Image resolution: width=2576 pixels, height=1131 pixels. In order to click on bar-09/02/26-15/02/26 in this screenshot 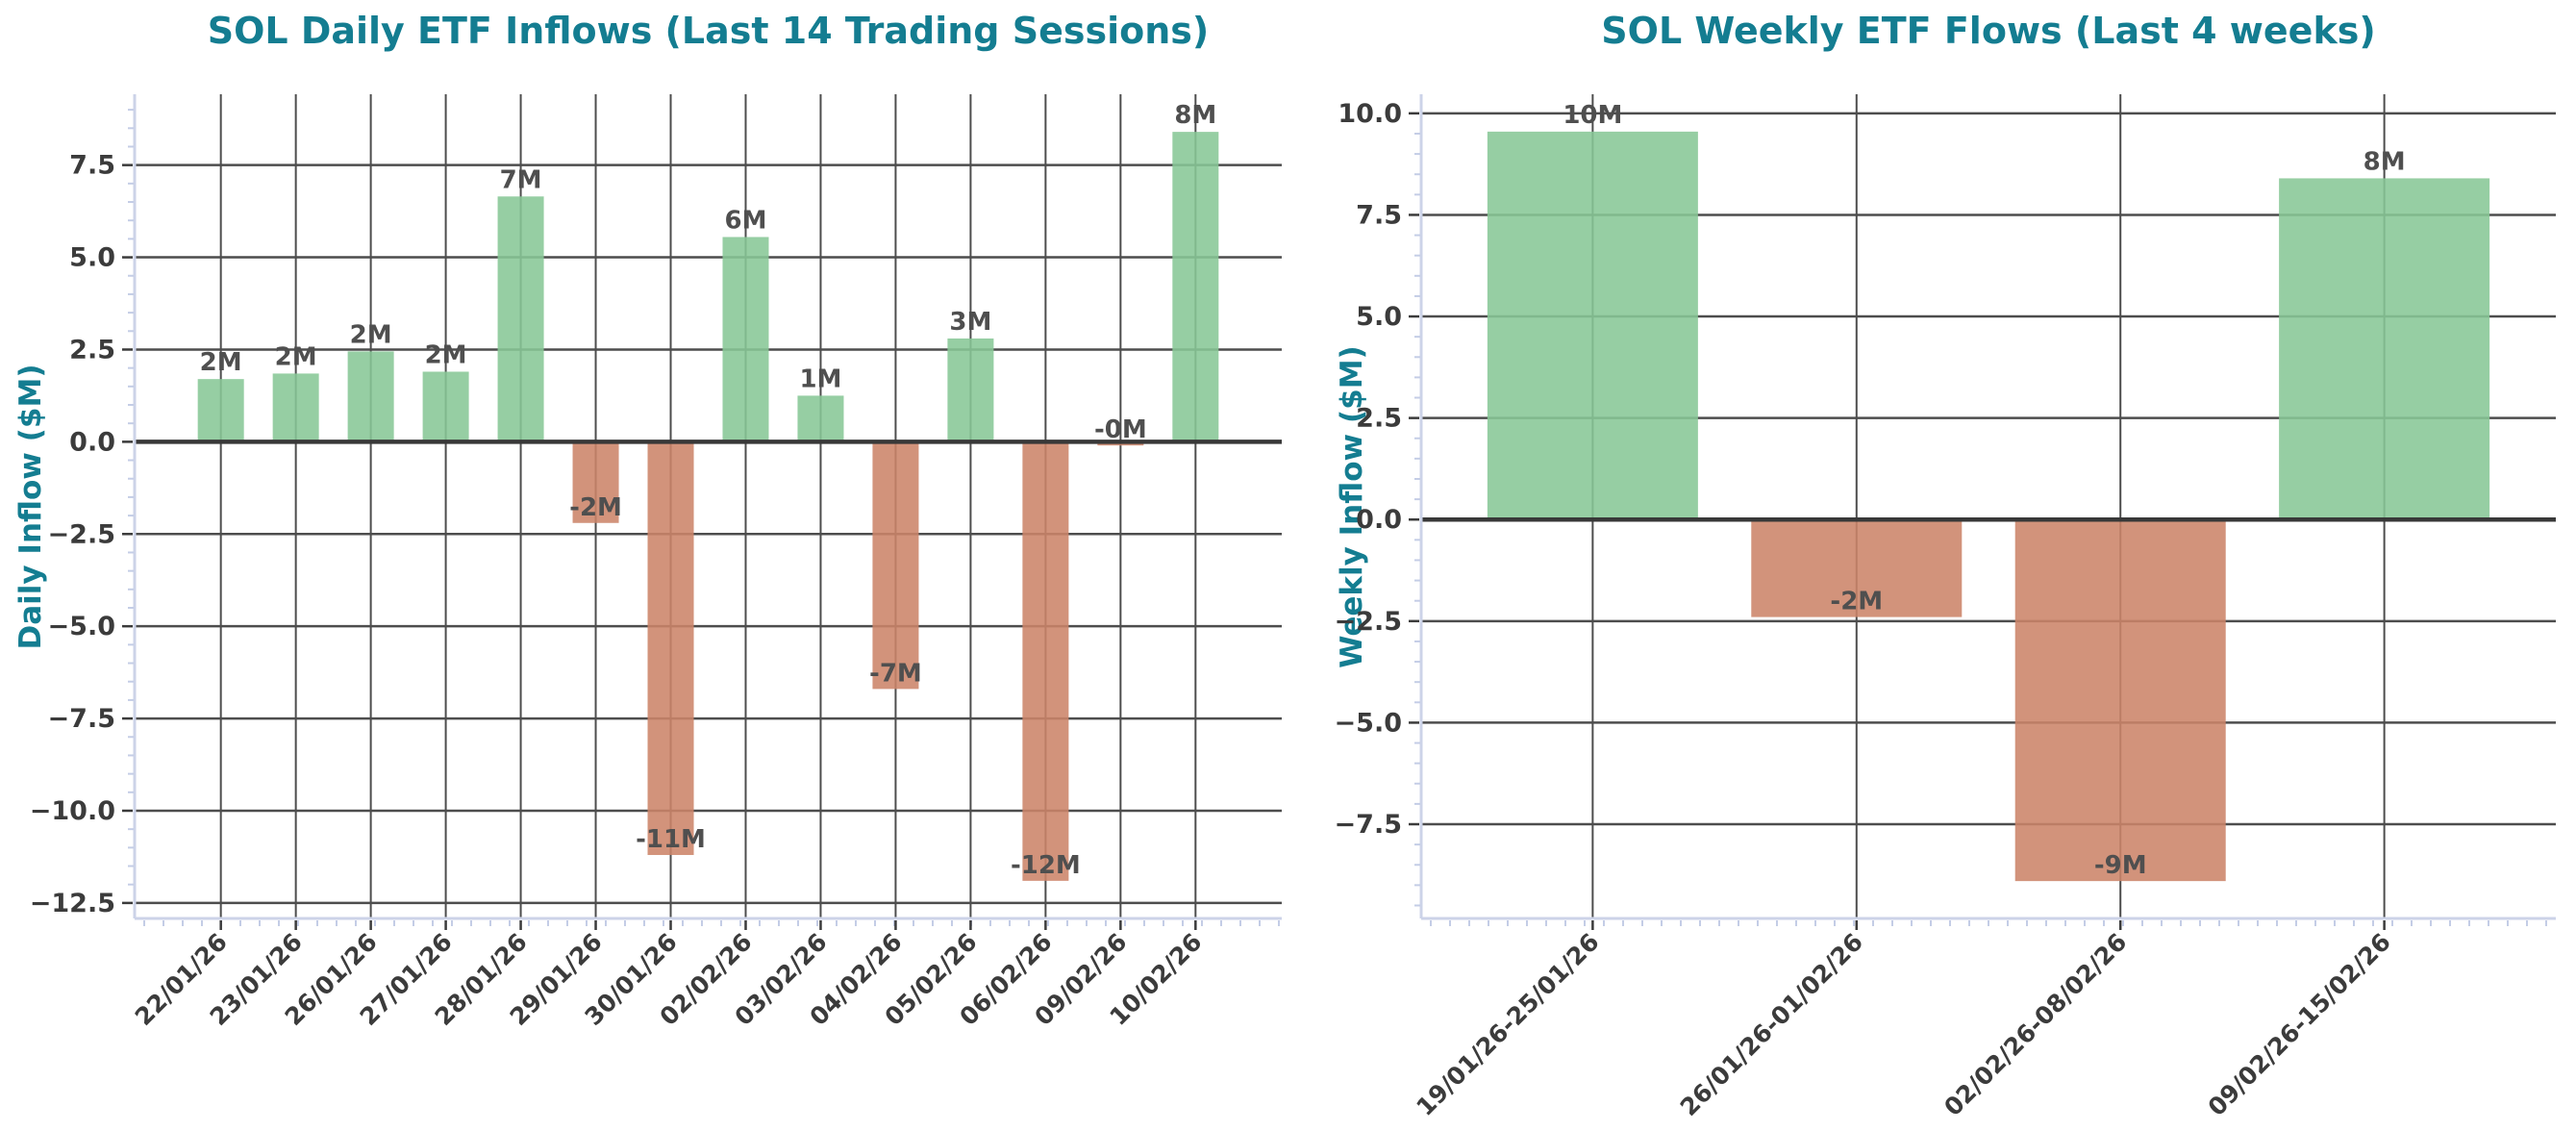, I will do `click(2384, 349)`.